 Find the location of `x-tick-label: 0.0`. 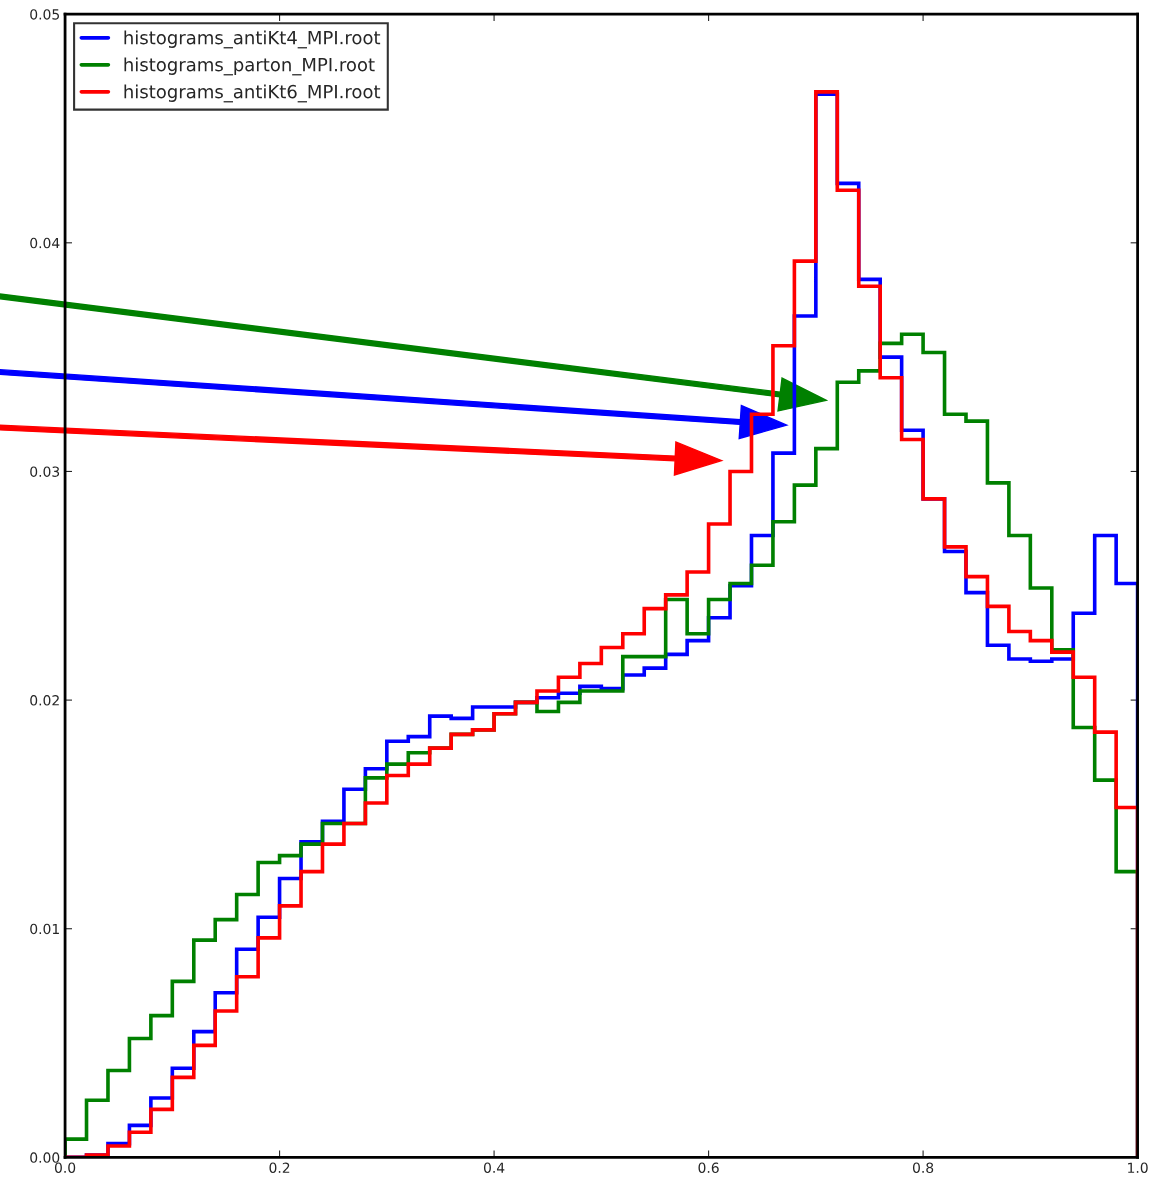

x-tick-label: 0.0 is located at coordinates (65, 1167).